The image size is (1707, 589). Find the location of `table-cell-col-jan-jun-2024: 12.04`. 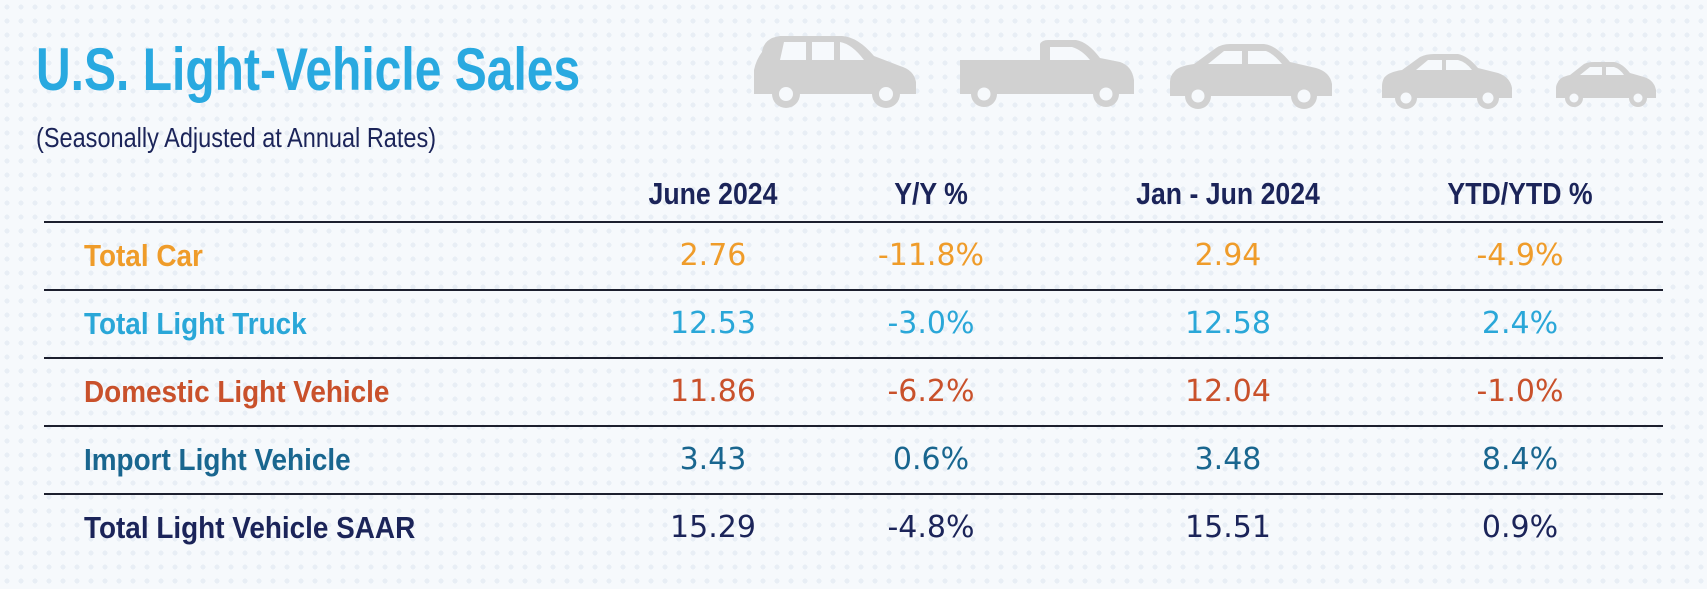

table-cell-col-jan-jun-2024: 12.04 is located at coordinates (1228, 391).